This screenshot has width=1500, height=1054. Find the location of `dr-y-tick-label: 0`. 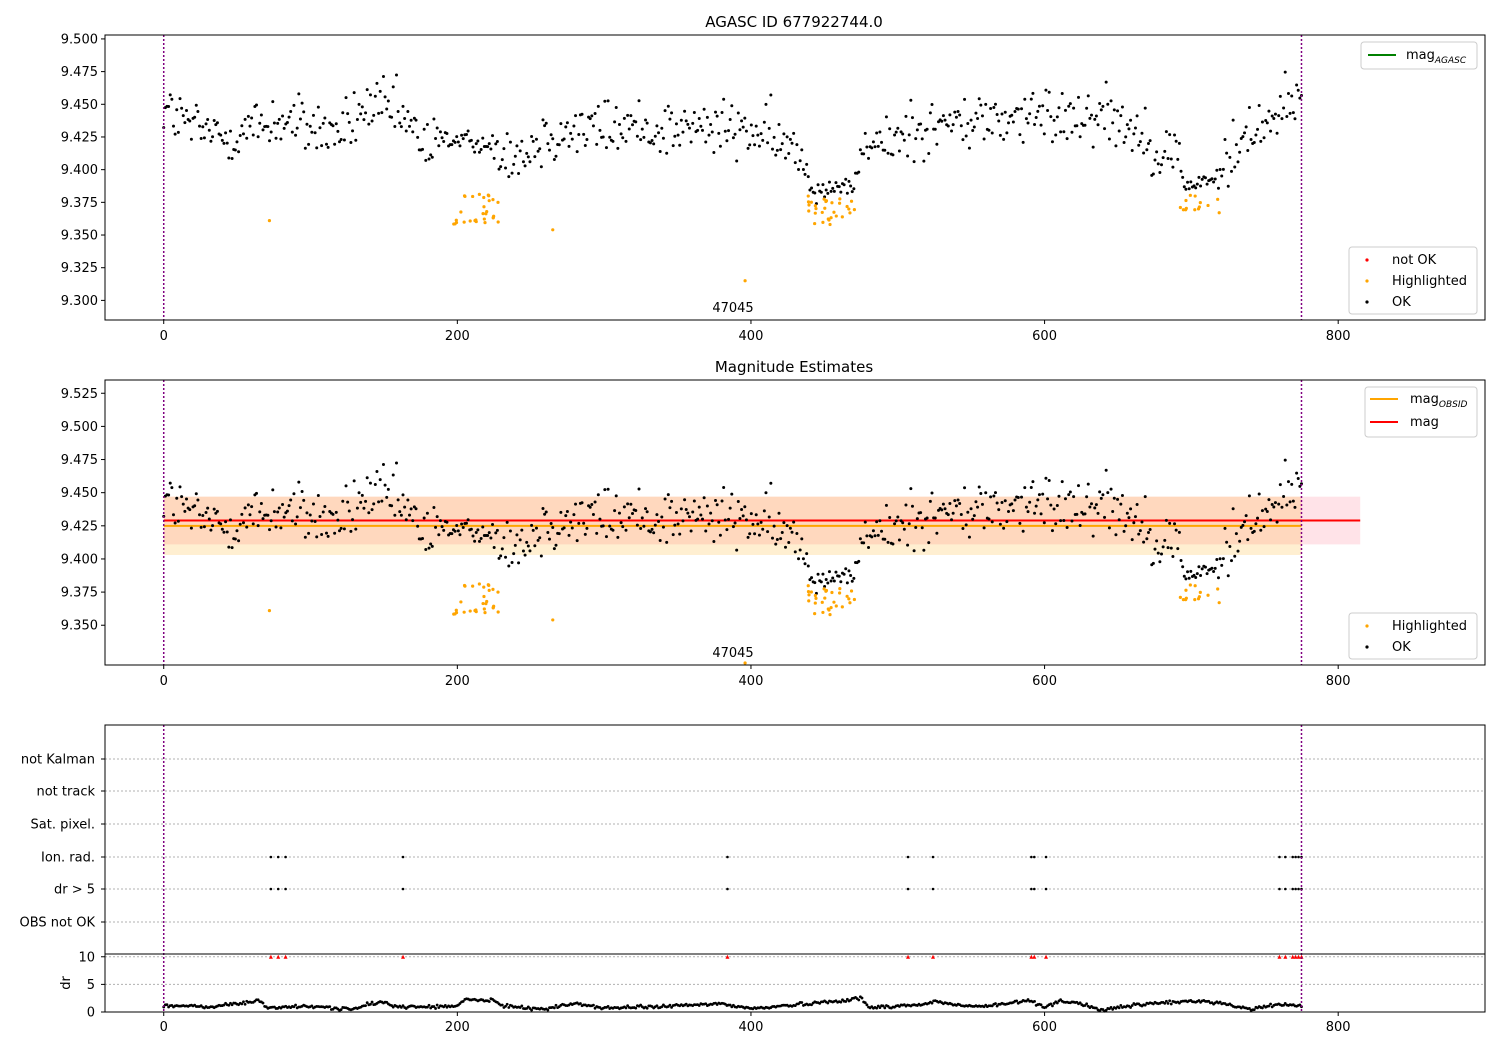

dr-y-tick-label: 0 is located at coordinates (91, 1013).